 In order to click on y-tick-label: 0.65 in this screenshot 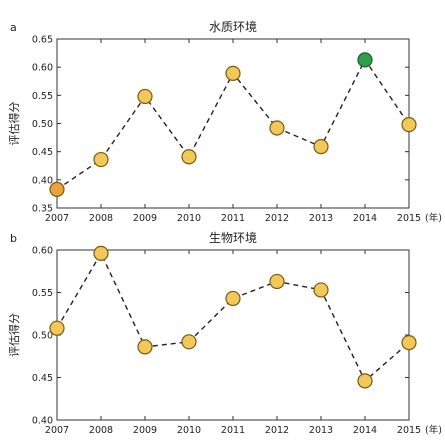, I will do `click(42, 40)`.